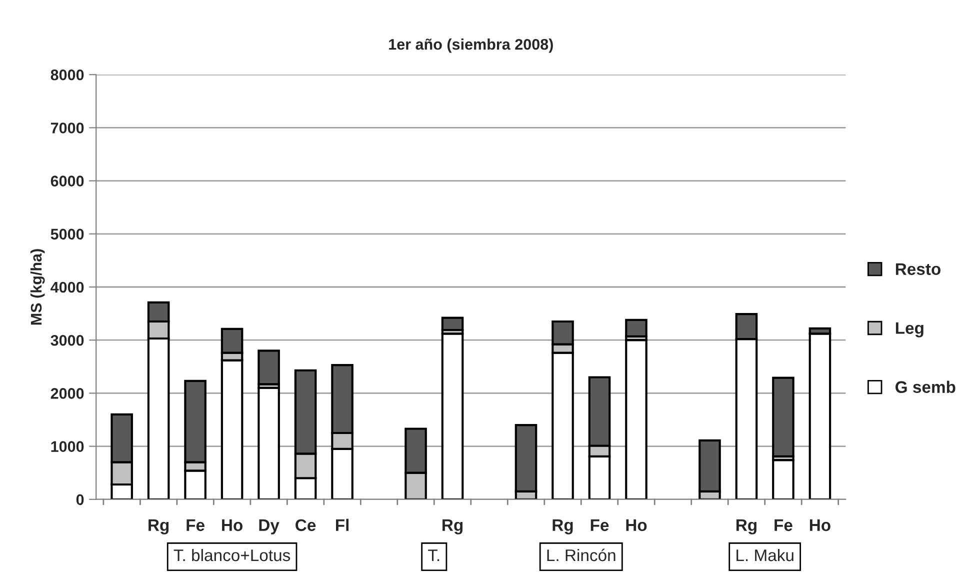  Describe the element at coordinates (342, 524) in the screenshot. I see `x-tick-label: Fl` at that location.